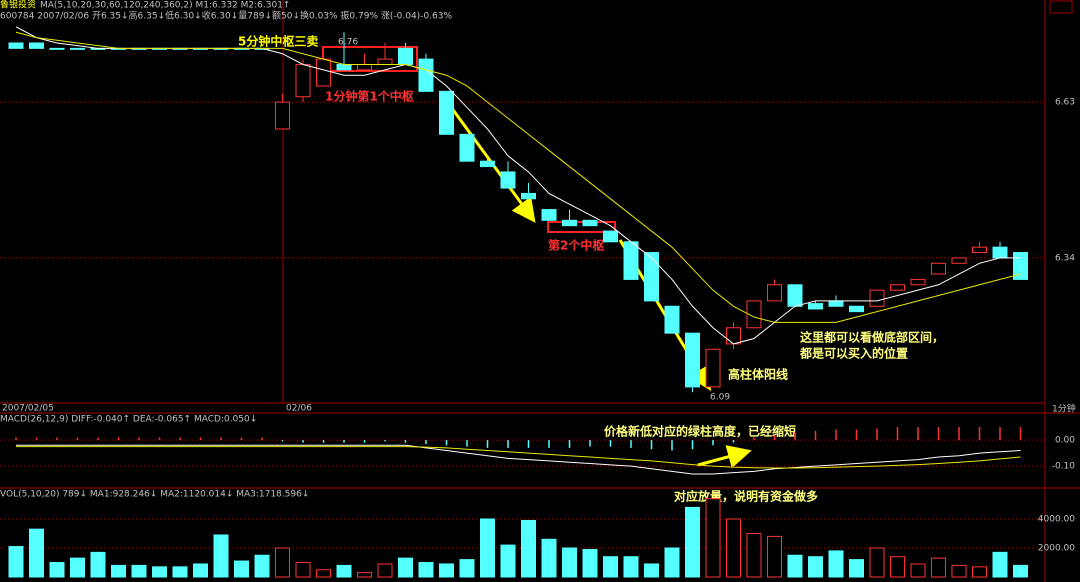  What do you see at coordinates (299, 409) in the screenshot?
I see `x-tick-label: 02/06` at bounding box center [299, 409].